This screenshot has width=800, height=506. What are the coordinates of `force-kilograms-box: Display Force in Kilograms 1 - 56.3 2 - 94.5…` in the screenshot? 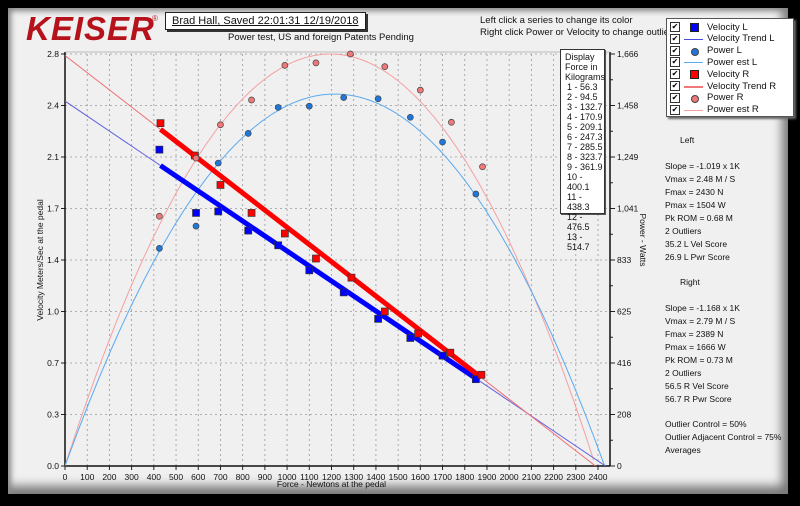 It's located at (582, 150).